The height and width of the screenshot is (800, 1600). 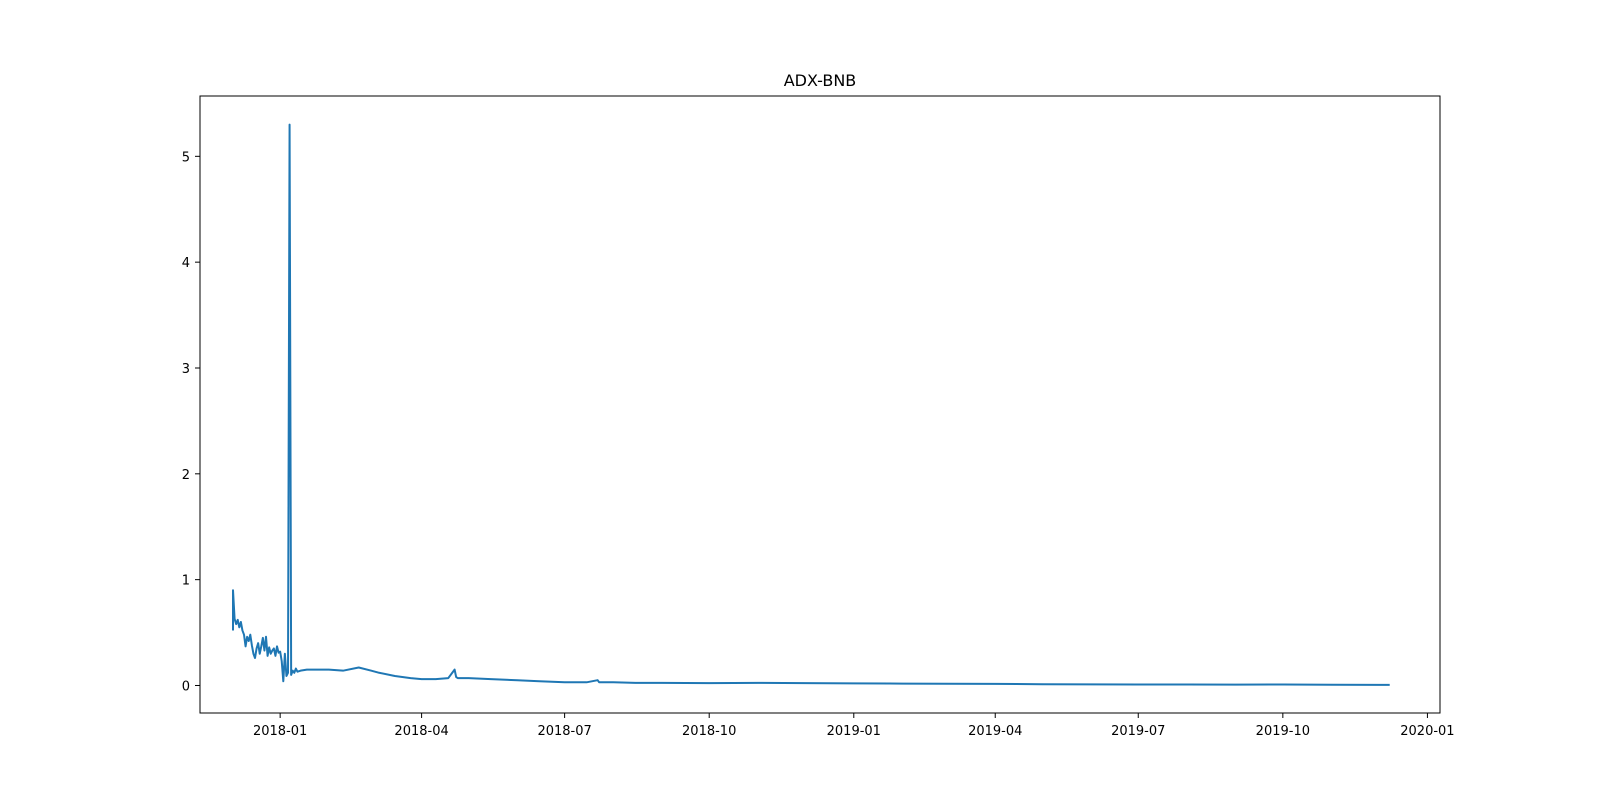 I want to click on x-tick-label: 2019-04, so click(x=995, y=731).